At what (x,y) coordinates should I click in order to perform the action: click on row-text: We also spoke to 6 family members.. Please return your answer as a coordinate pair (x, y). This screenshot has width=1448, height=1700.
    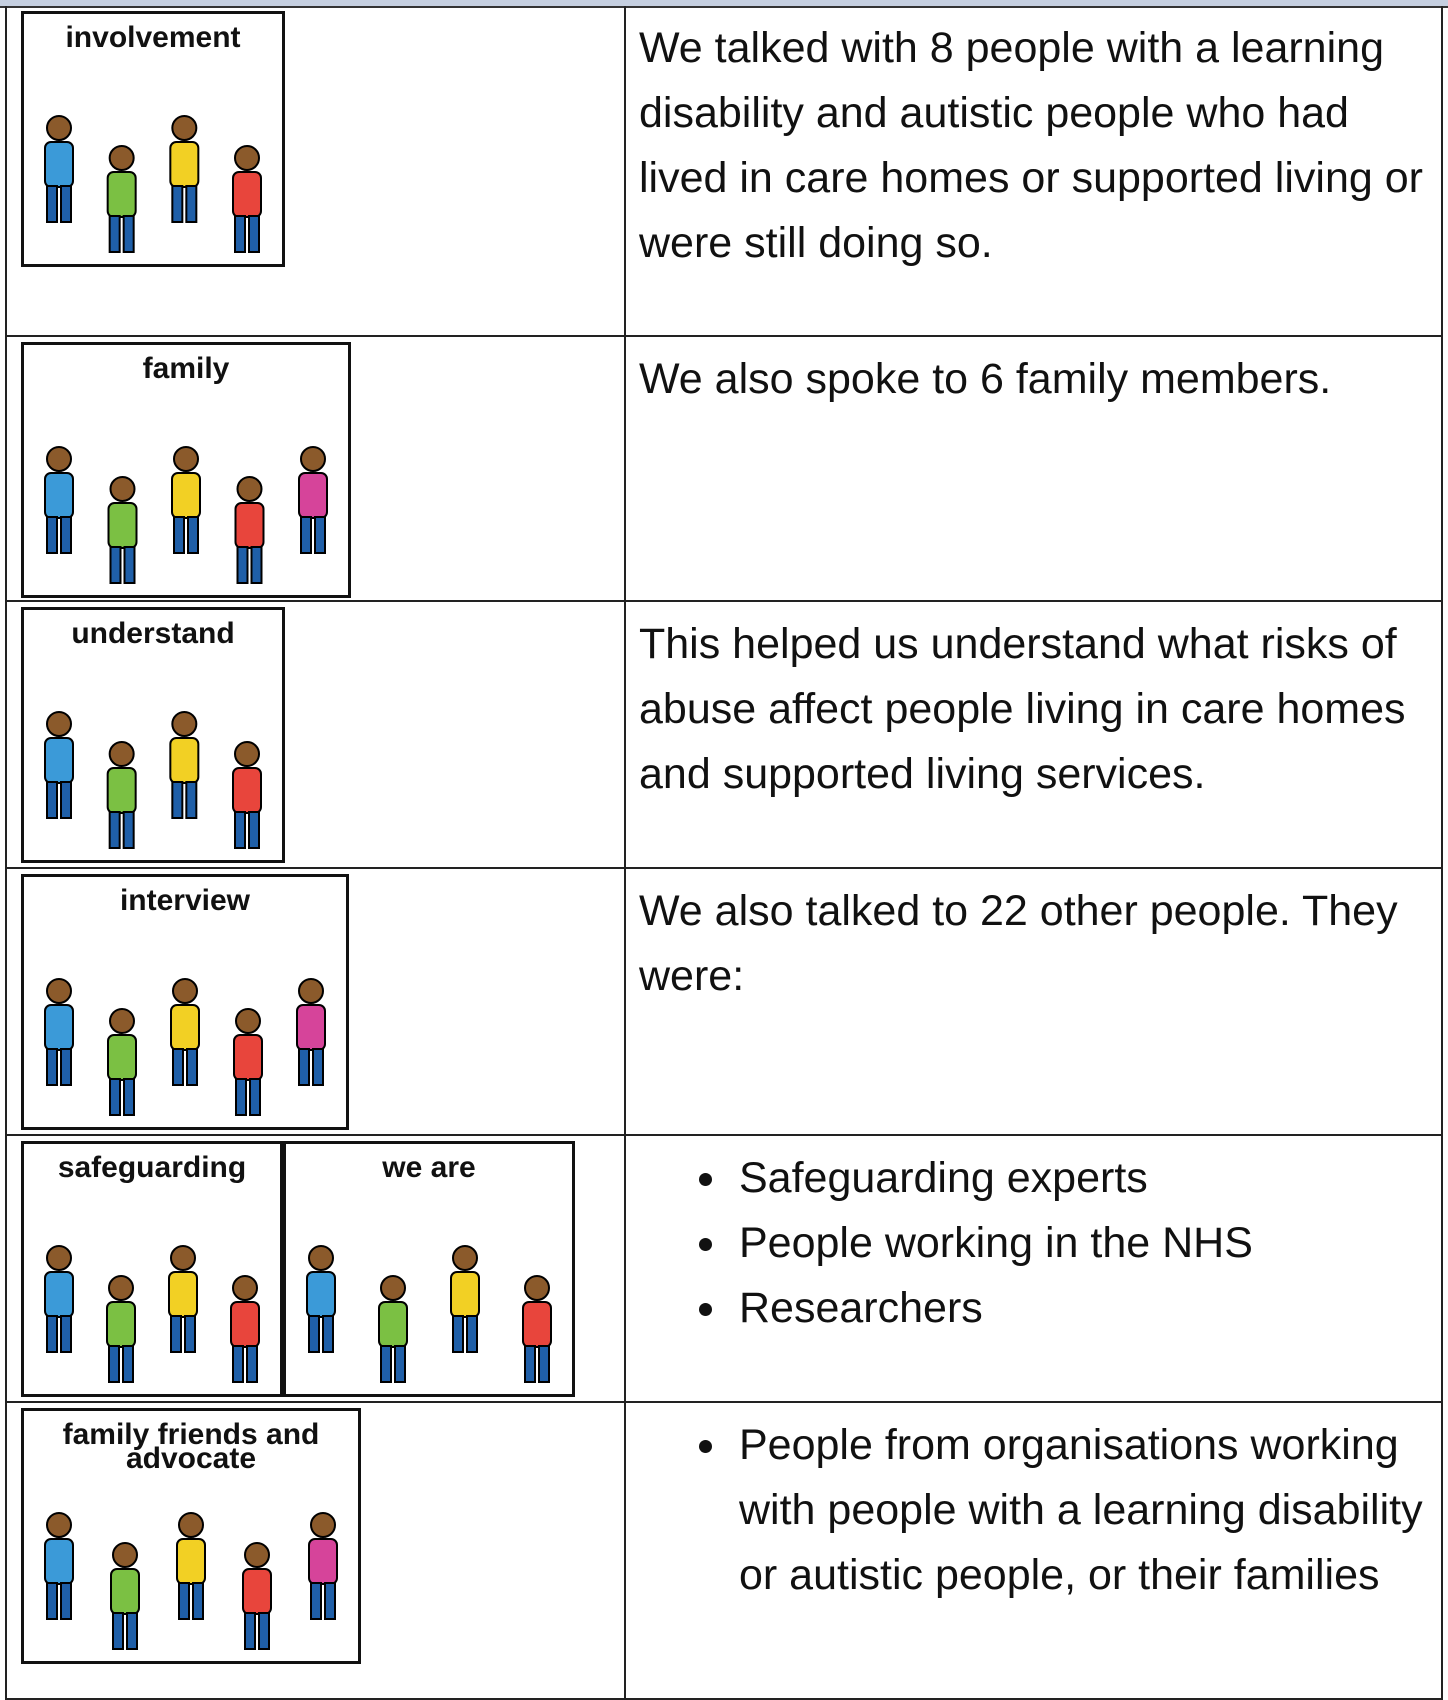
    Looking at the image, I should click on (985, 379).